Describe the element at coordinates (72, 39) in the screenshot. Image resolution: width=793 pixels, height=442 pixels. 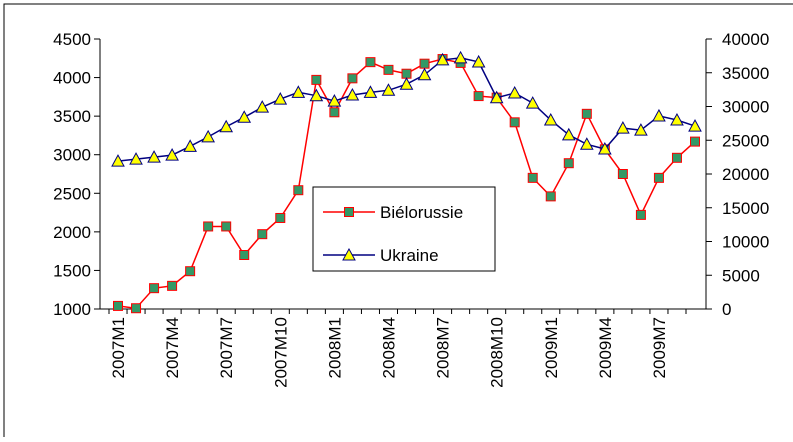
I see `y-tick-label: 4500` at that location.